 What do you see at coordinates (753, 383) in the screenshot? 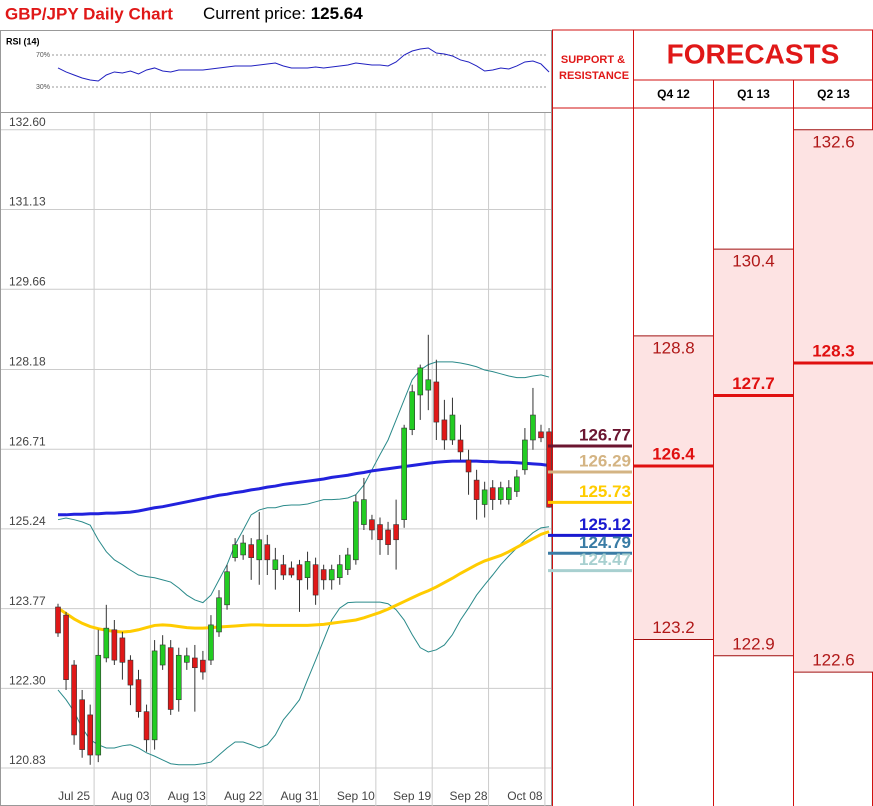
I see `forecast-mid-label: 127.7` at bounding box center [753, 383].